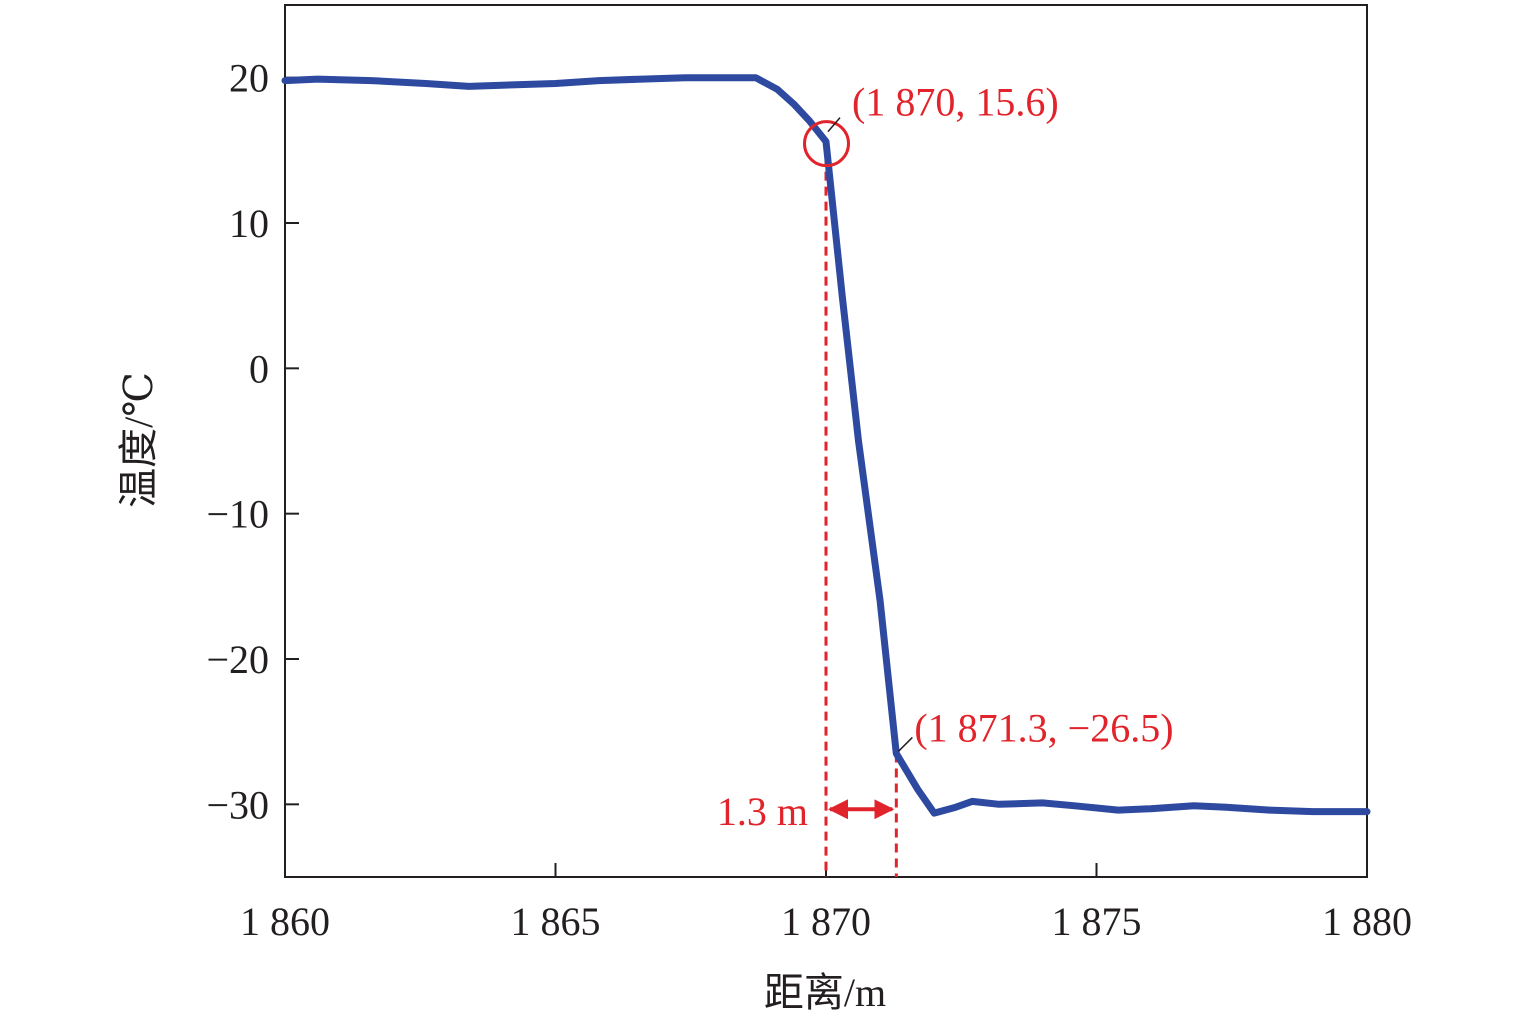 Image resolution: width=1535 pixels, height=1026 pixels. I want to click on x-tick-label: 1 865, so click(556, 921).